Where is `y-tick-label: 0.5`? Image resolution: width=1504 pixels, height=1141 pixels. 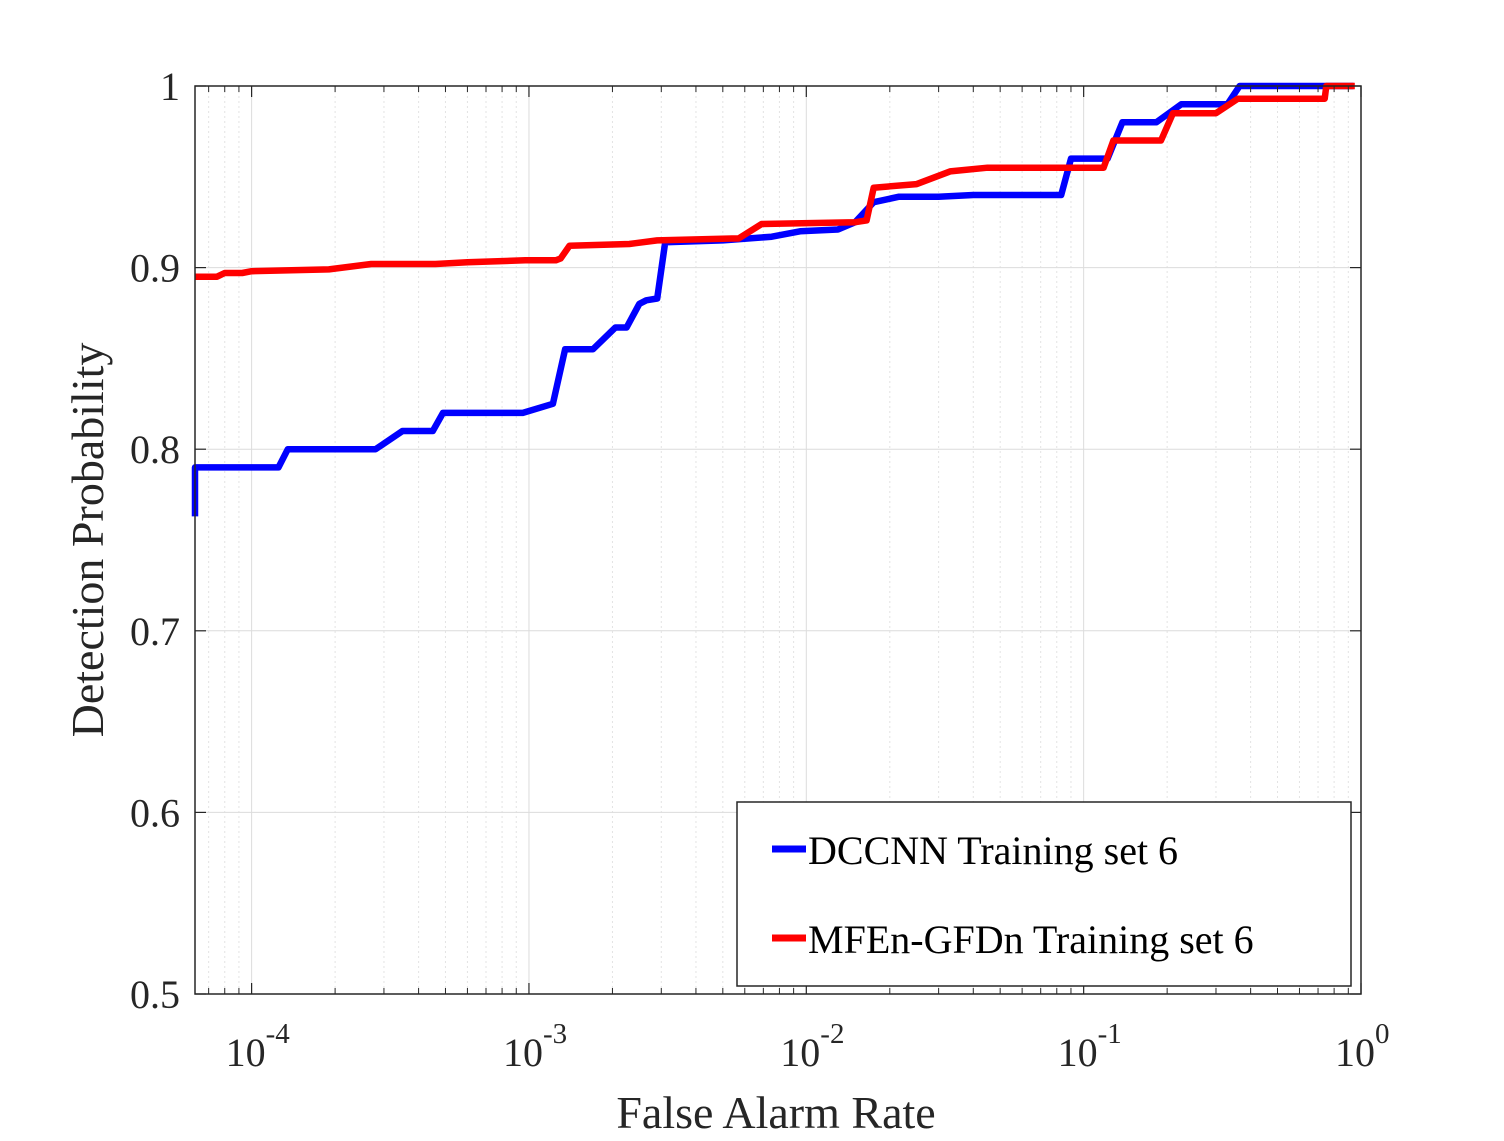 y-tick-label: 0.5 is located at coordinates (155, 994).